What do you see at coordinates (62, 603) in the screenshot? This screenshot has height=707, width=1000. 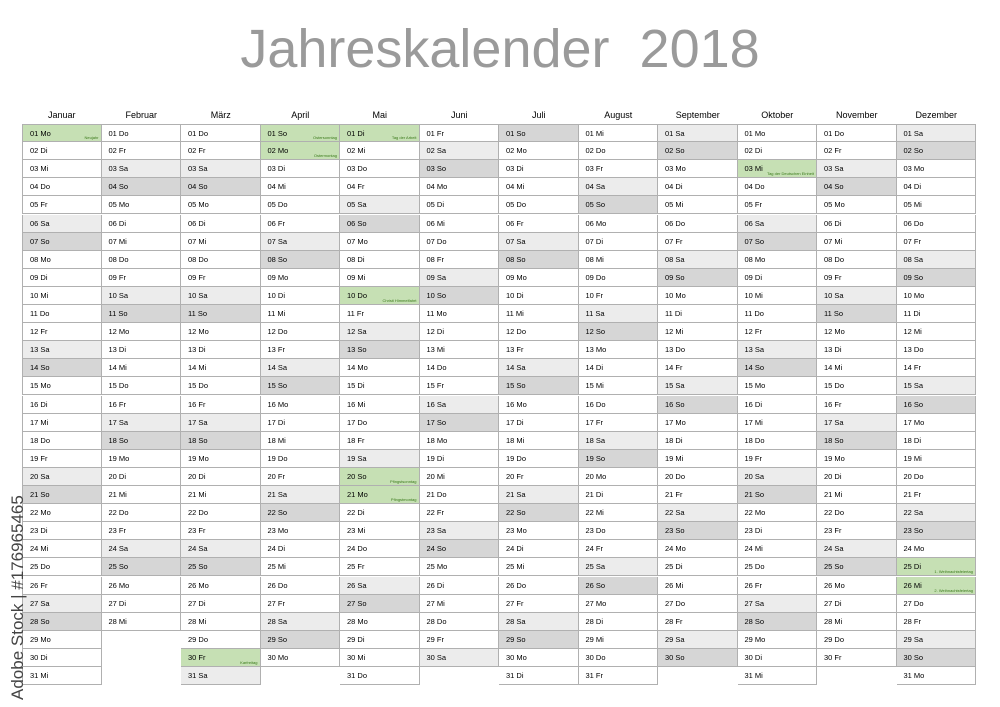 I see `day-cell: 27 Sa` at bounding box center [62, 603].